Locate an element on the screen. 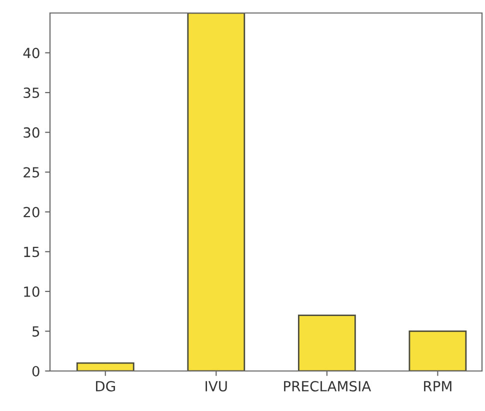 This screenshot has height=411, width=485. y-tick-label: 20 is located at coordinates (32, 212).